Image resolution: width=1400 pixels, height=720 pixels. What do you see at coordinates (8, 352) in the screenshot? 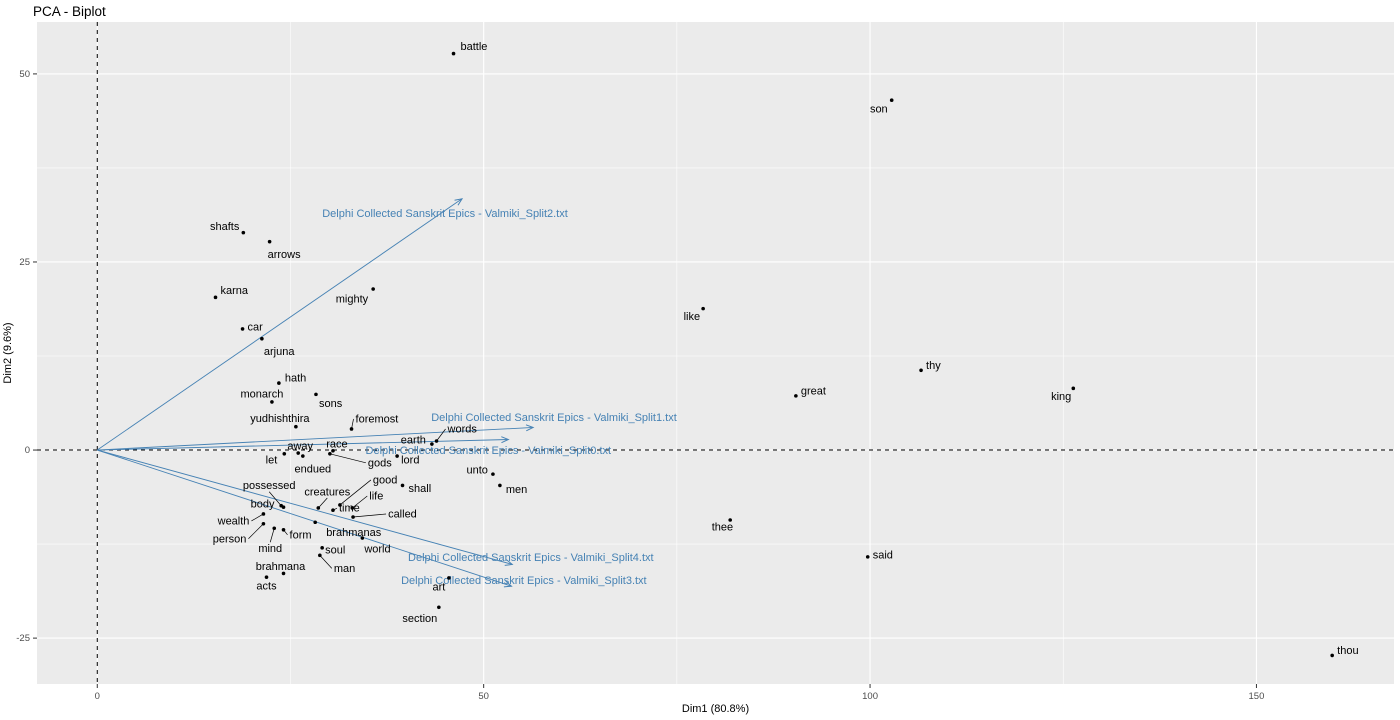
I see `y-axis-title: Dim2 (9.6%)` at bounding box center [8, 352].